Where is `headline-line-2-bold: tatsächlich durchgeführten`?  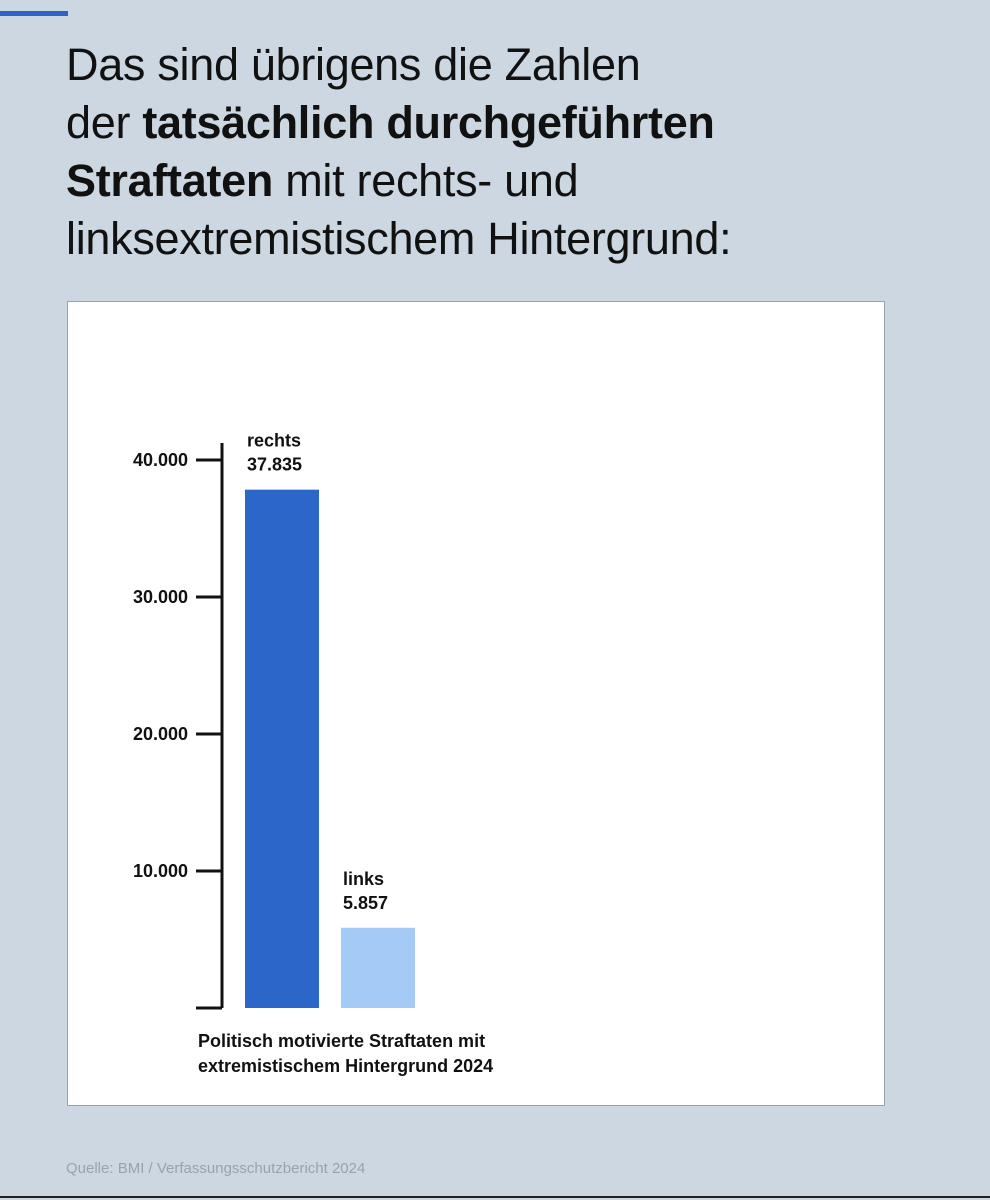
headline-line-2-bold: tatsächlich durchgeführten is located at coordinates (428, 122).